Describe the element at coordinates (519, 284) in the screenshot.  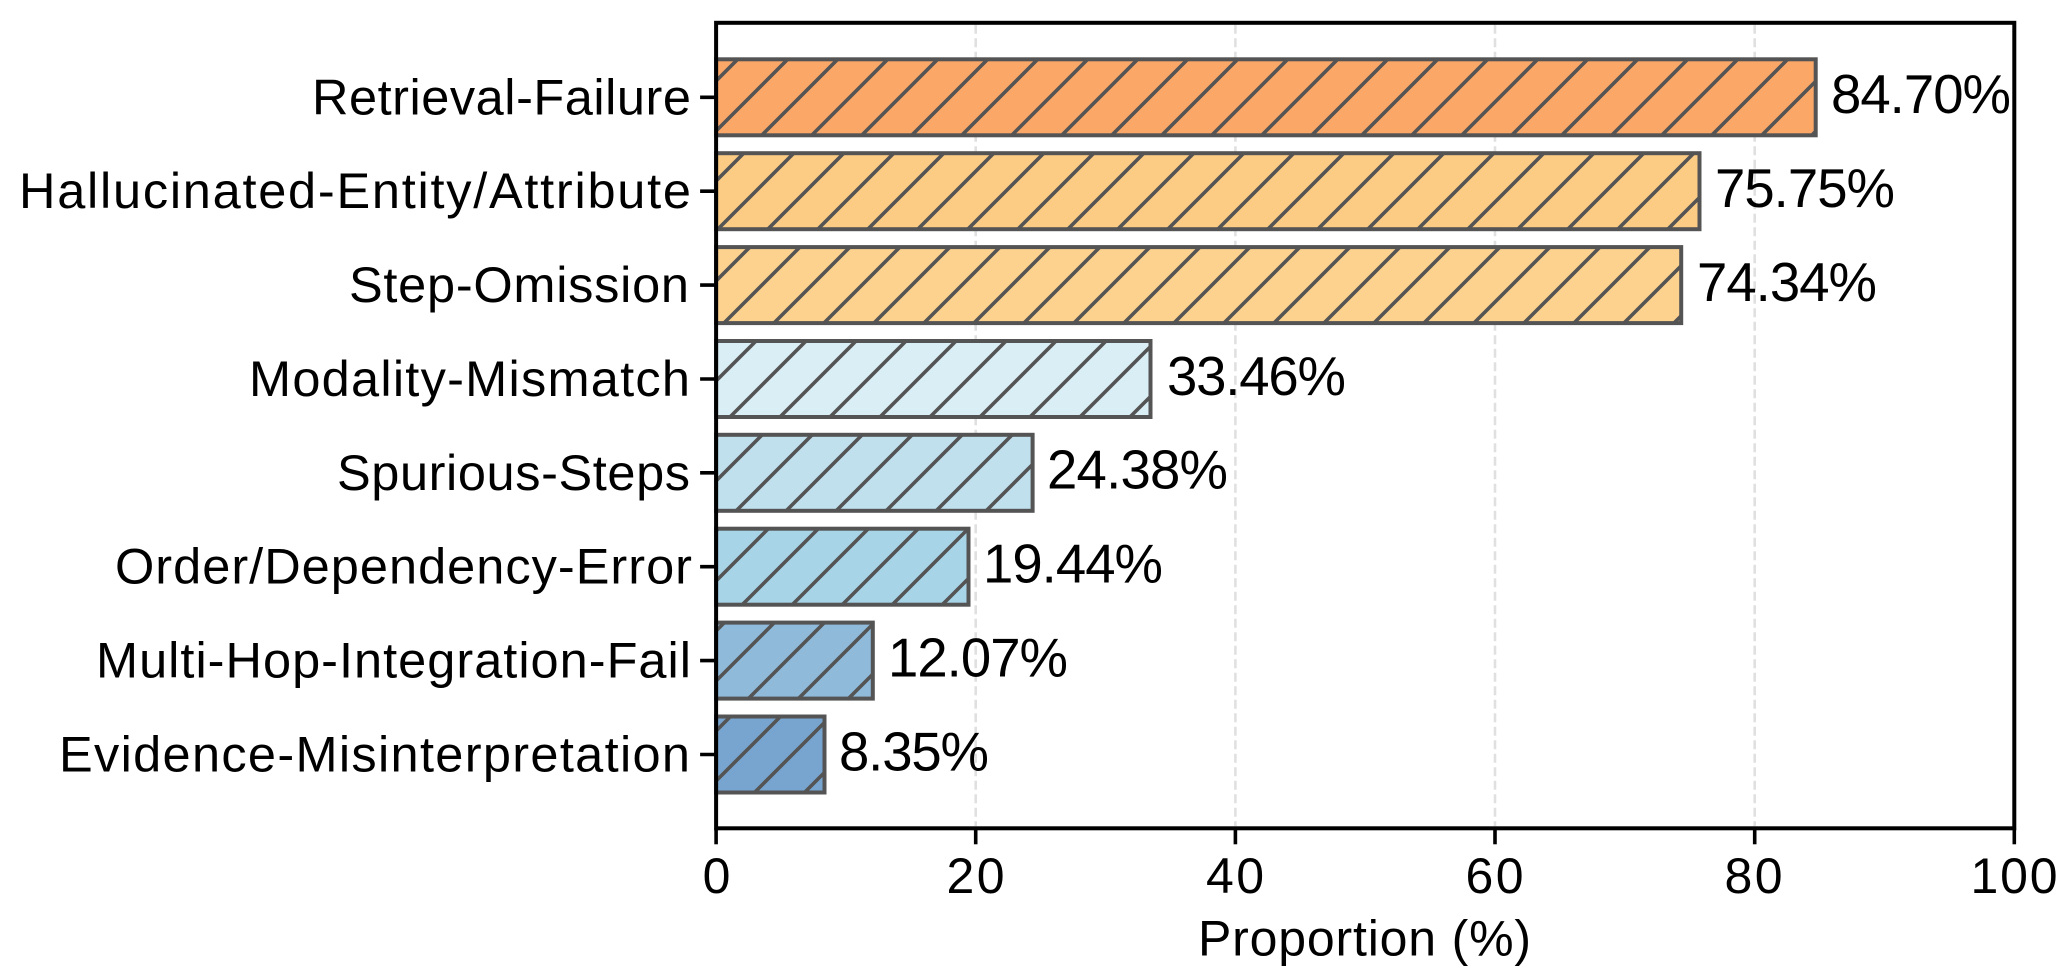
I see `svg-text: Step-Omission` at that location.